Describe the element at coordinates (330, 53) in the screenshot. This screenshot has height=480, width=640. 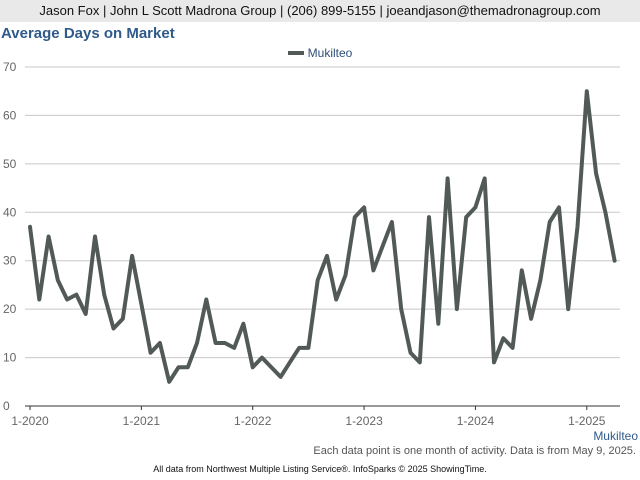
I see `legend-label: Mukilteo` at that location.